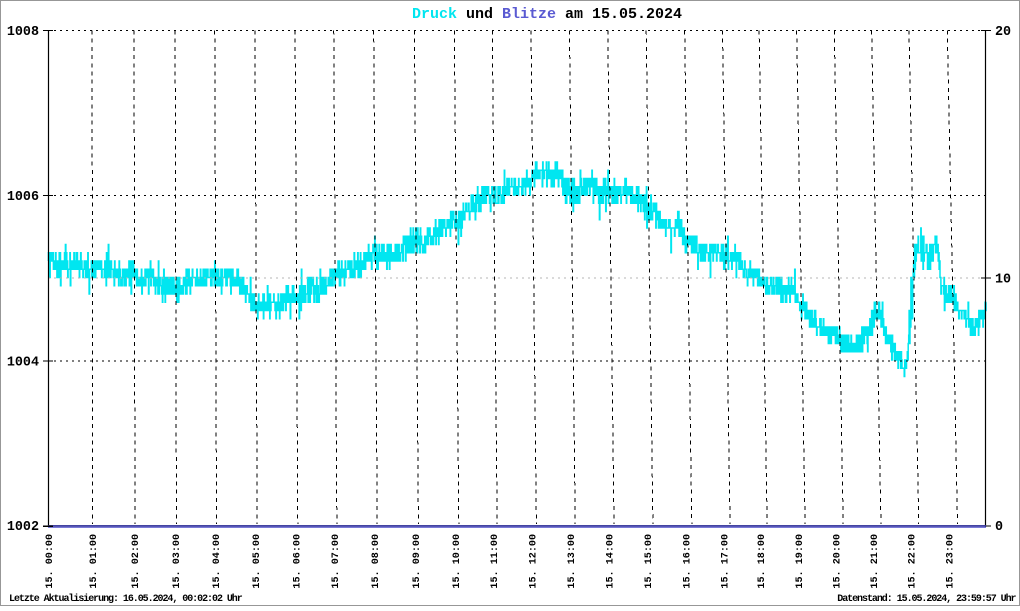 The width and height of the screenshot is (1020, 611). I want to click on svg-text: 1004, so click(23, 362).